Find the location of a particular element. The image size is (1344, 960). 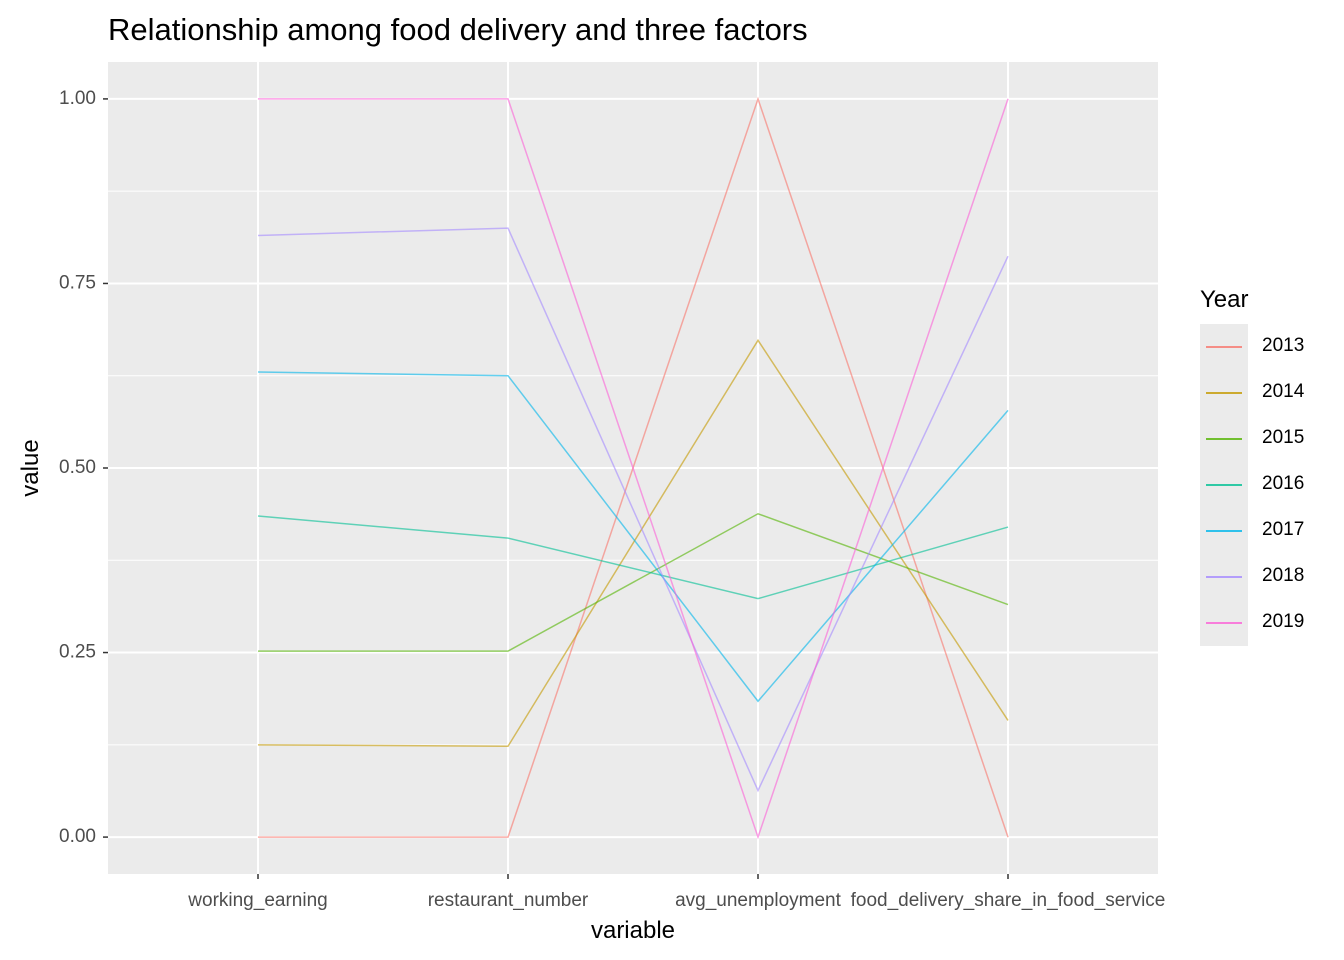

legend-label: 2013 is located at coordinates (1283, 345).